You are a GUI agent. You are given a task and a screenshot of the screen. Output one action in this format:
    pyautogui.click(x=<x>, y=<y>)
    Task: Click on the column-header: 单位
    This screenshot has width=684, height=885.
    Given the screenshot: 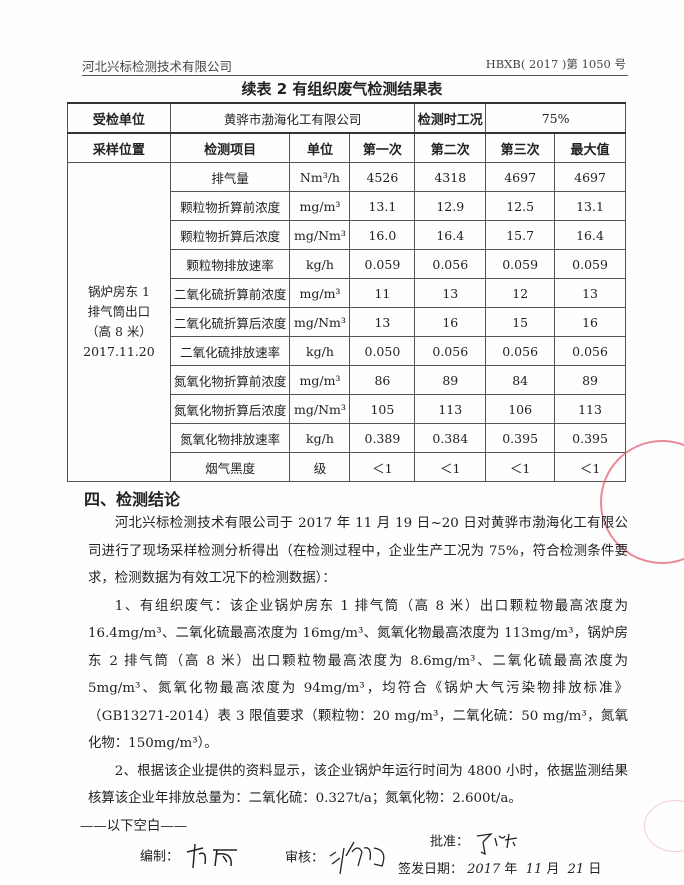 What is the action you would take?
    pyautogui.click(x=320, y=147)
    